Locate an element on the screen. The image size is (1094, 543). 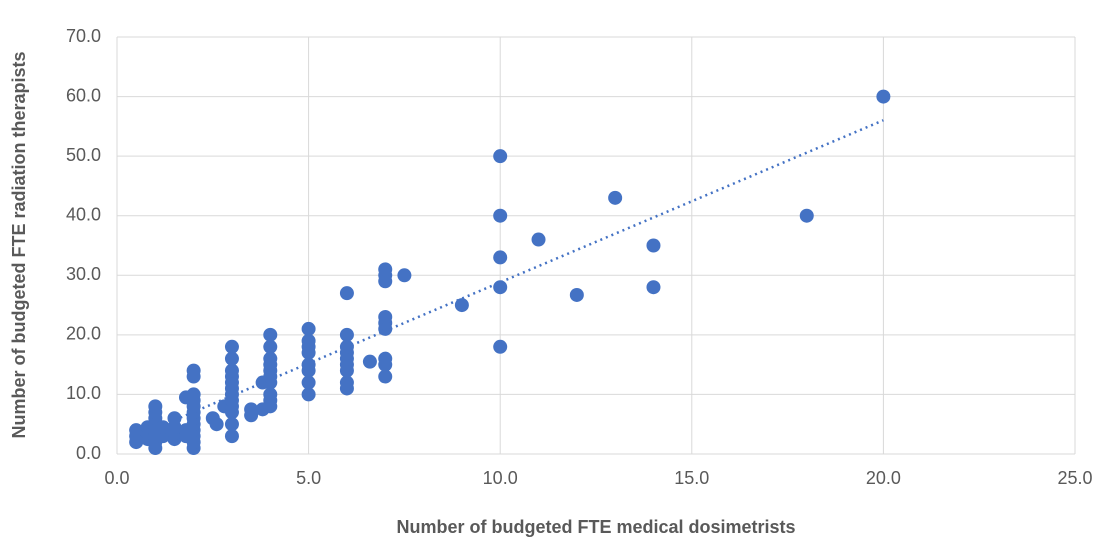
y-tick-label: 40.0 is located at coordinates (83, 214).